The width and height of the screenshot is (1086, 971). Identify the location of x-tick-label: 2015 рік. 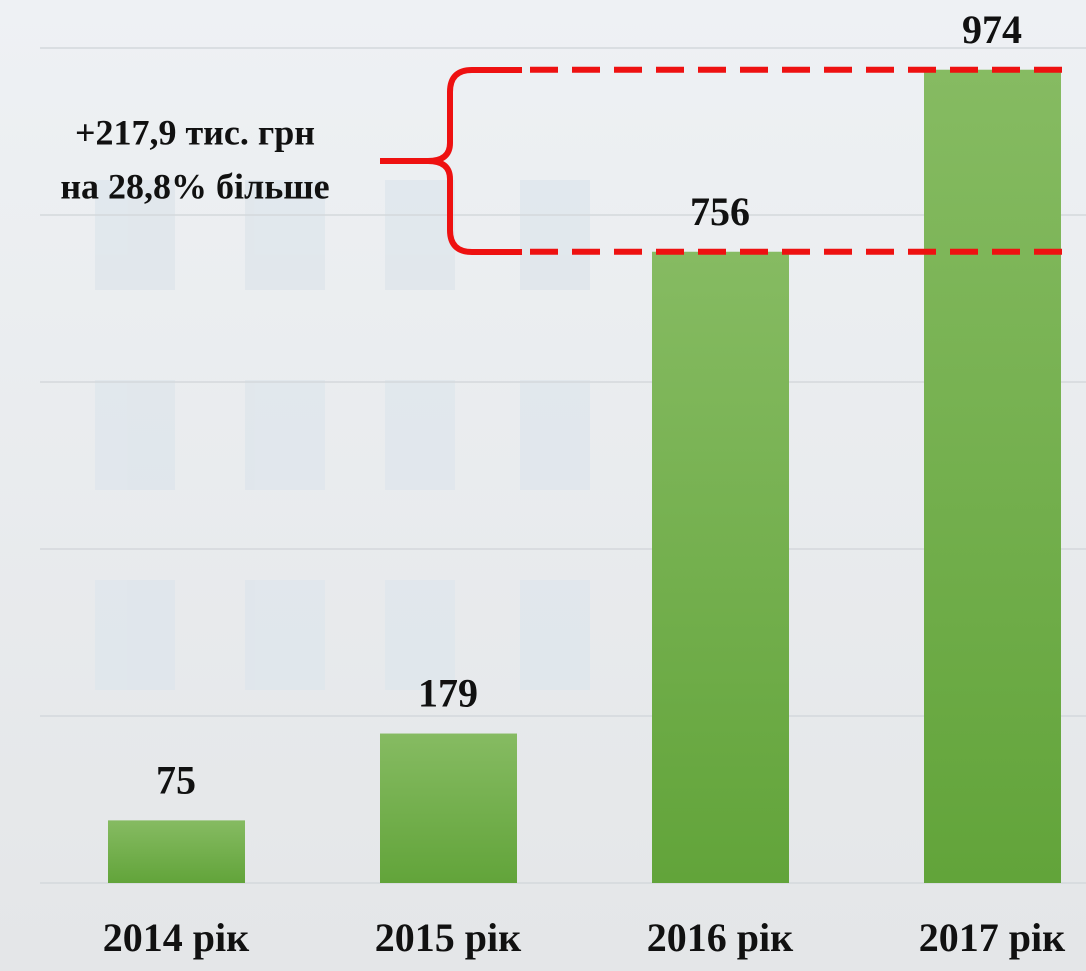
(448, 937).